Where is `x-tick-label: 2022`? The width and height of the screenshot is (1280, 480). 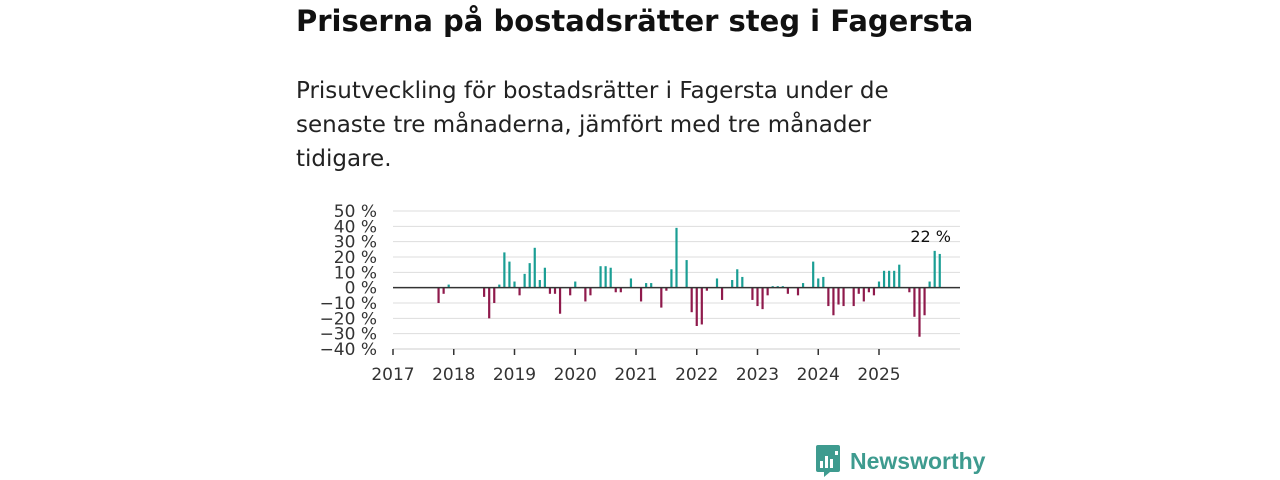 x-tick-label: 2022 is located at coordinates (696, 375).